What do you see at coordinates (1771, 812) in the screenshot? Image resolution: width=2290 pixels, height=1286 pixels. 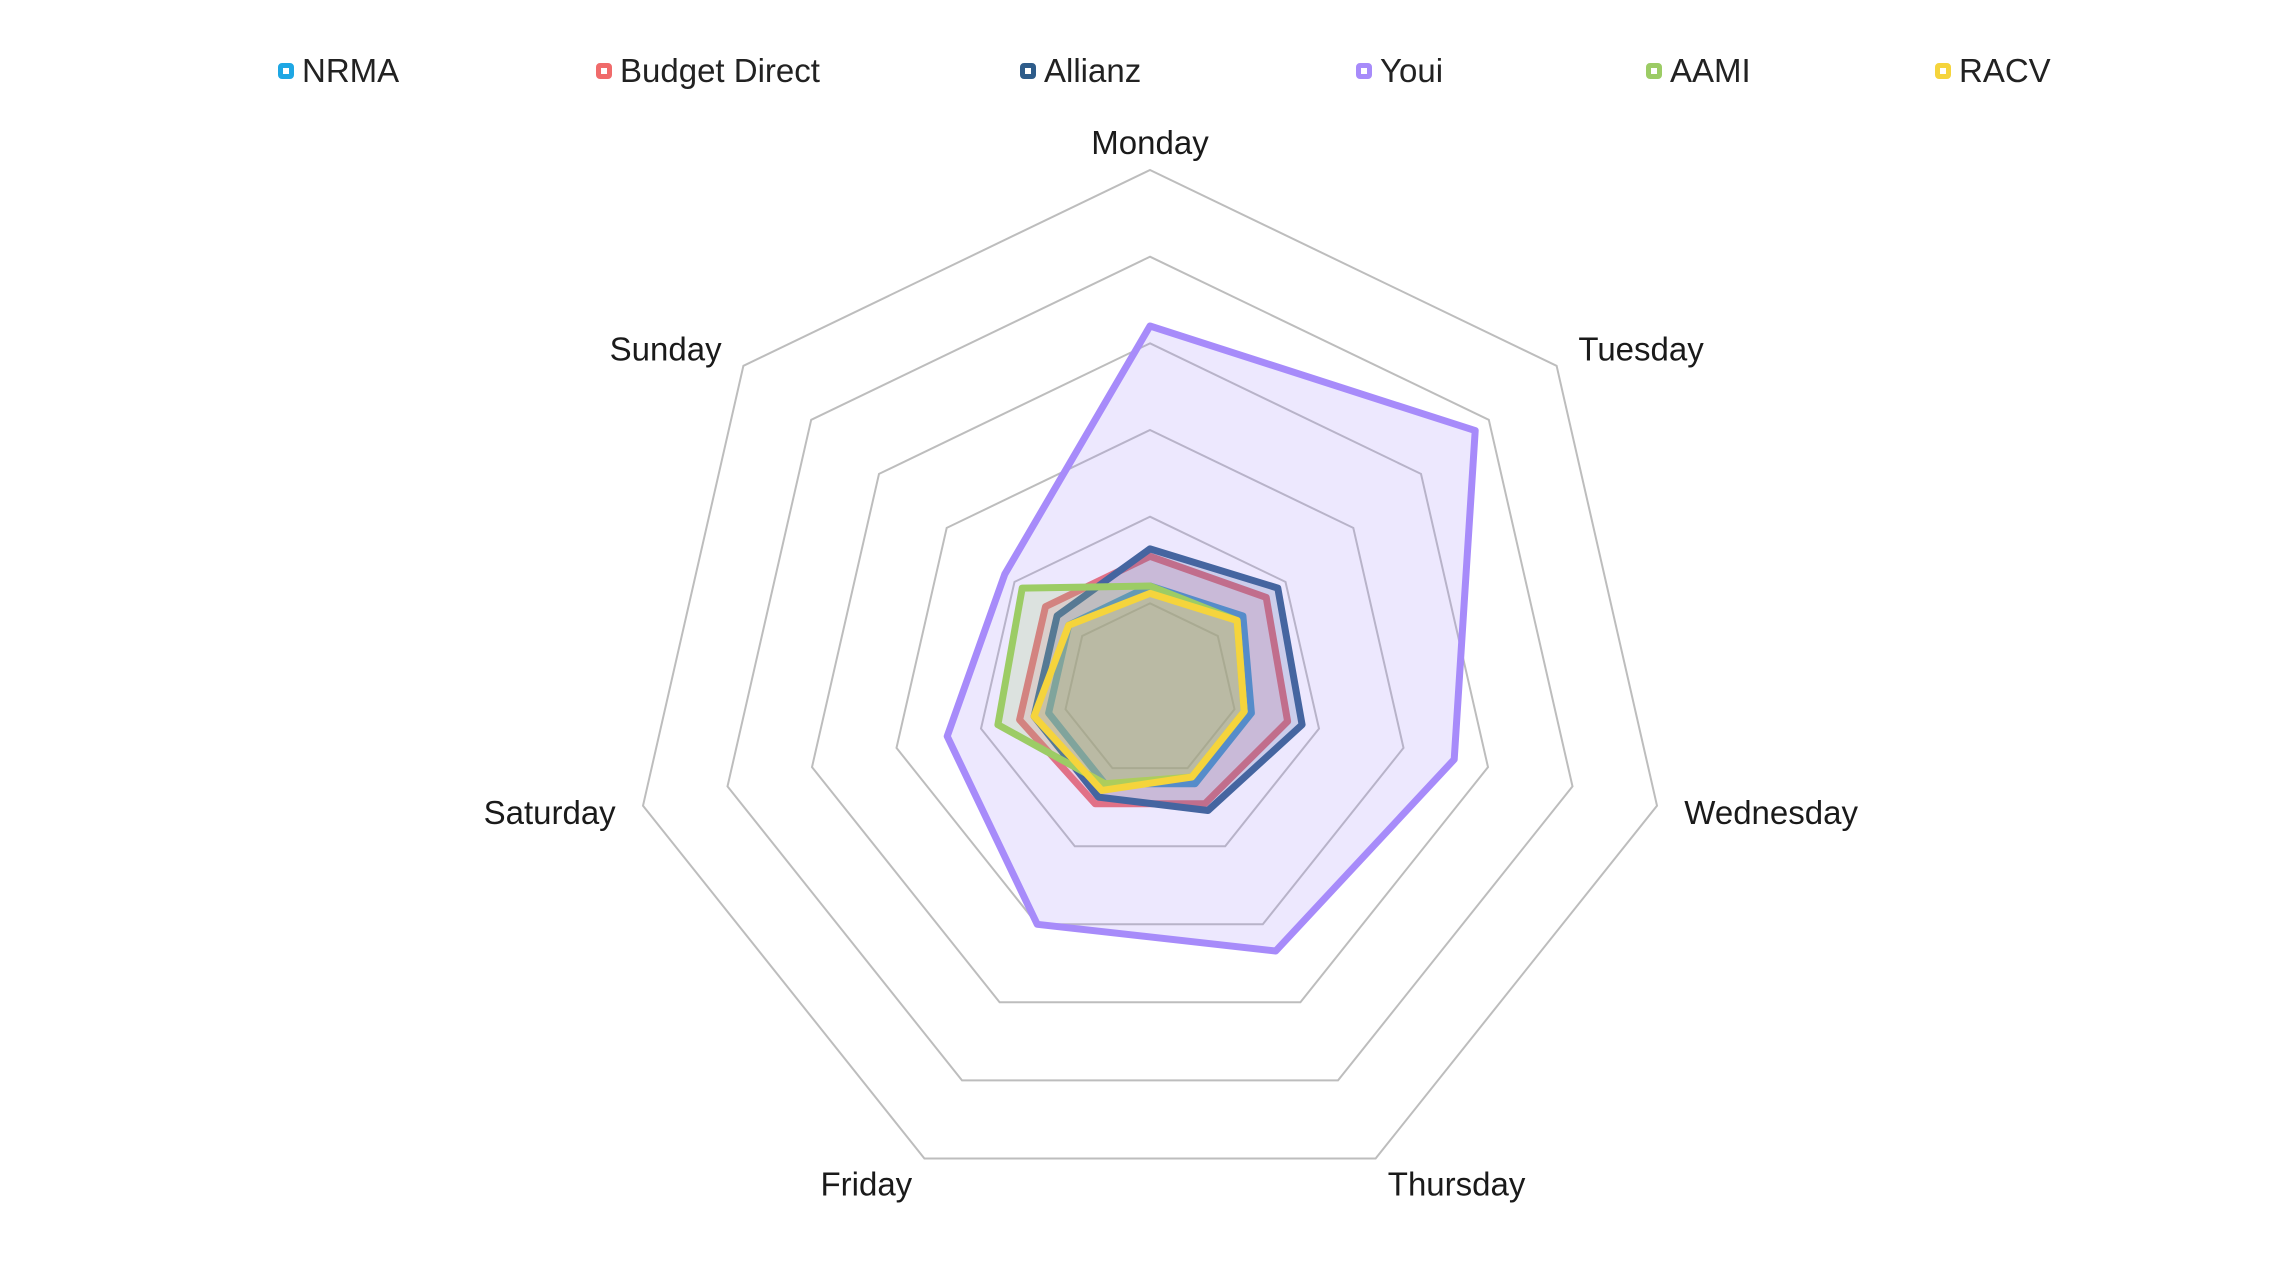 I see `axis-label-wednesday: Wednesday` at bounding box center [1771, 812].